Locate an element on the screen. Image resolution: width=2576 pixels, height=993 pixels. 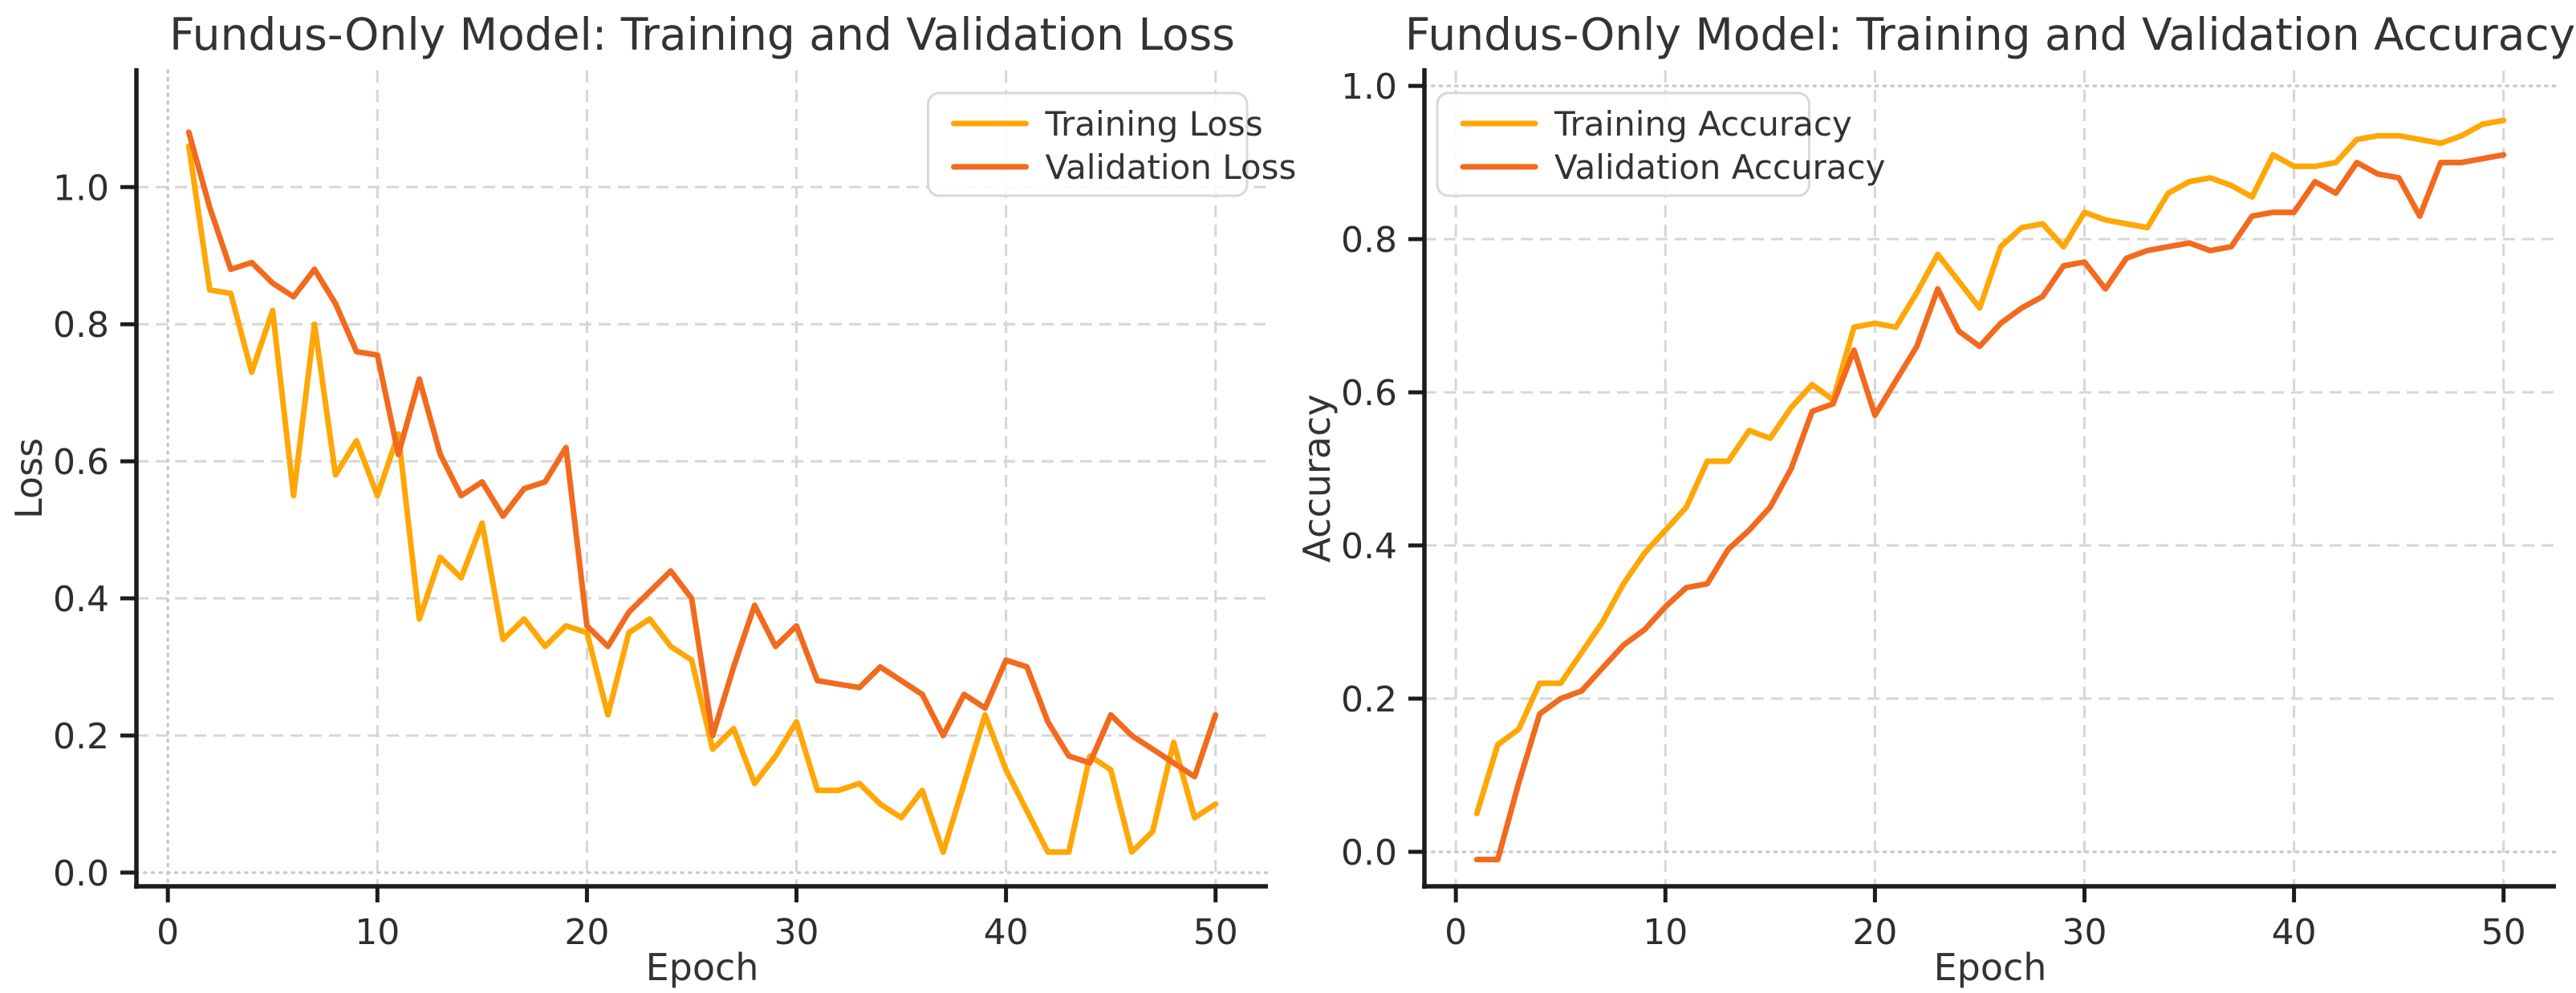
validation-loss-legend-label: Validation Loss is located at coordinates (1171, 167).